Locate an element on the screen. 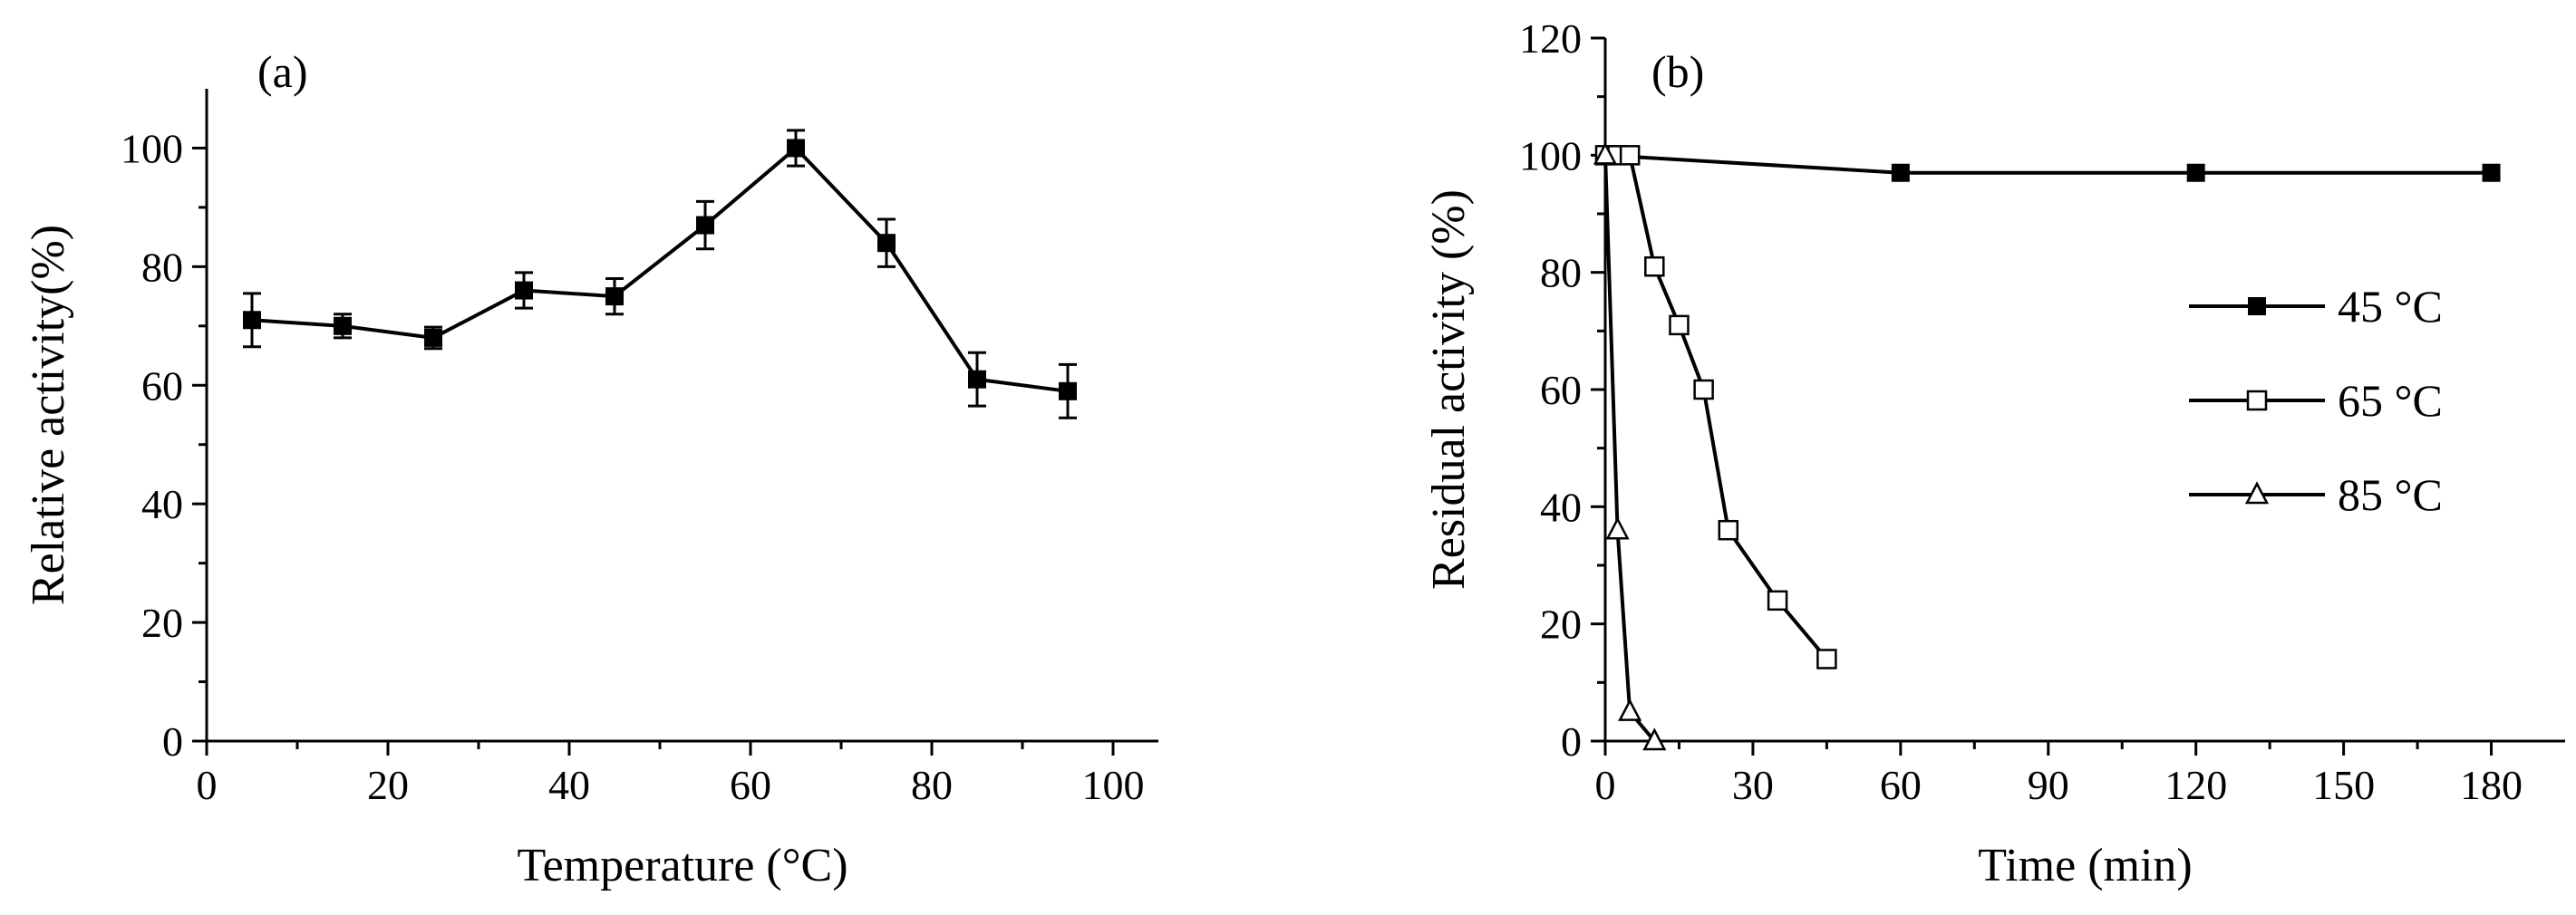 The image size is (2576, 915). legend-label: 65 °C is located at coordinates (2390, 400).